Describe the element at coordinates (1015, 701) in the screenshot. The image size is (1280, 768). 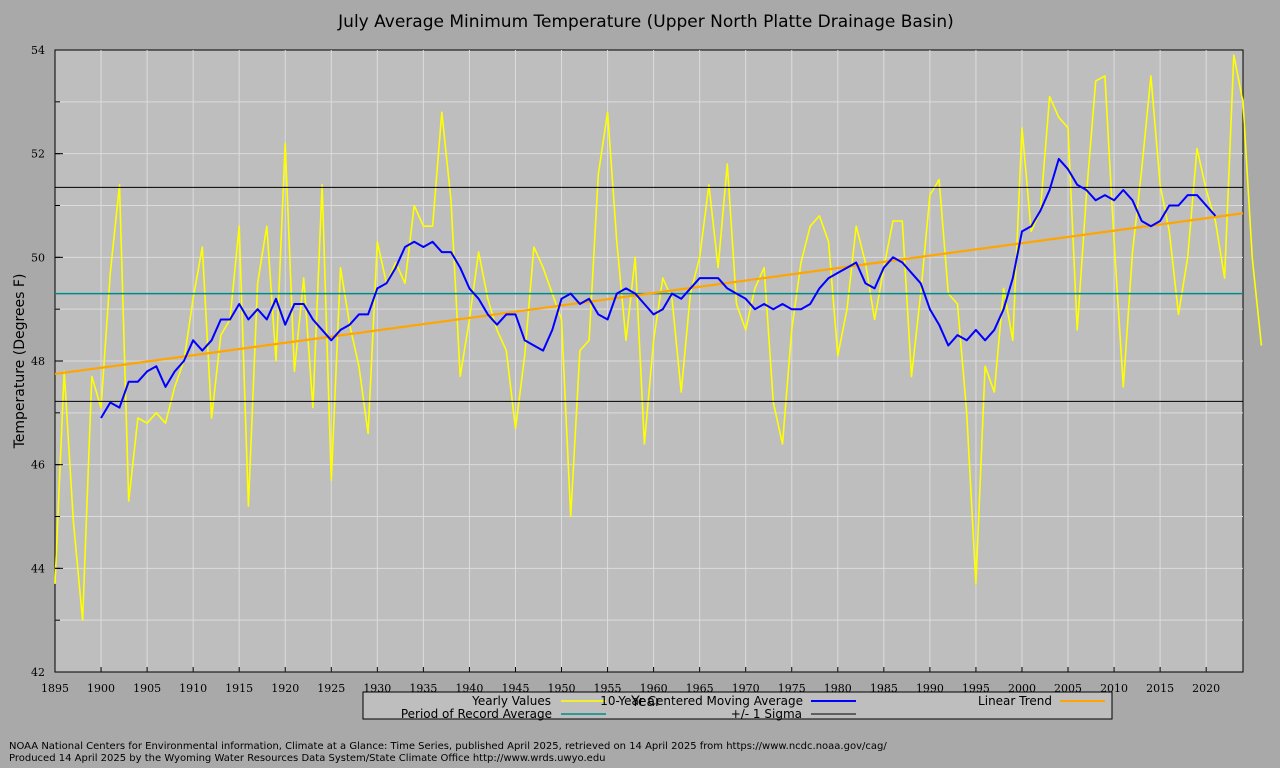
I see `legend-label-trend: Linear Trend` at that location.